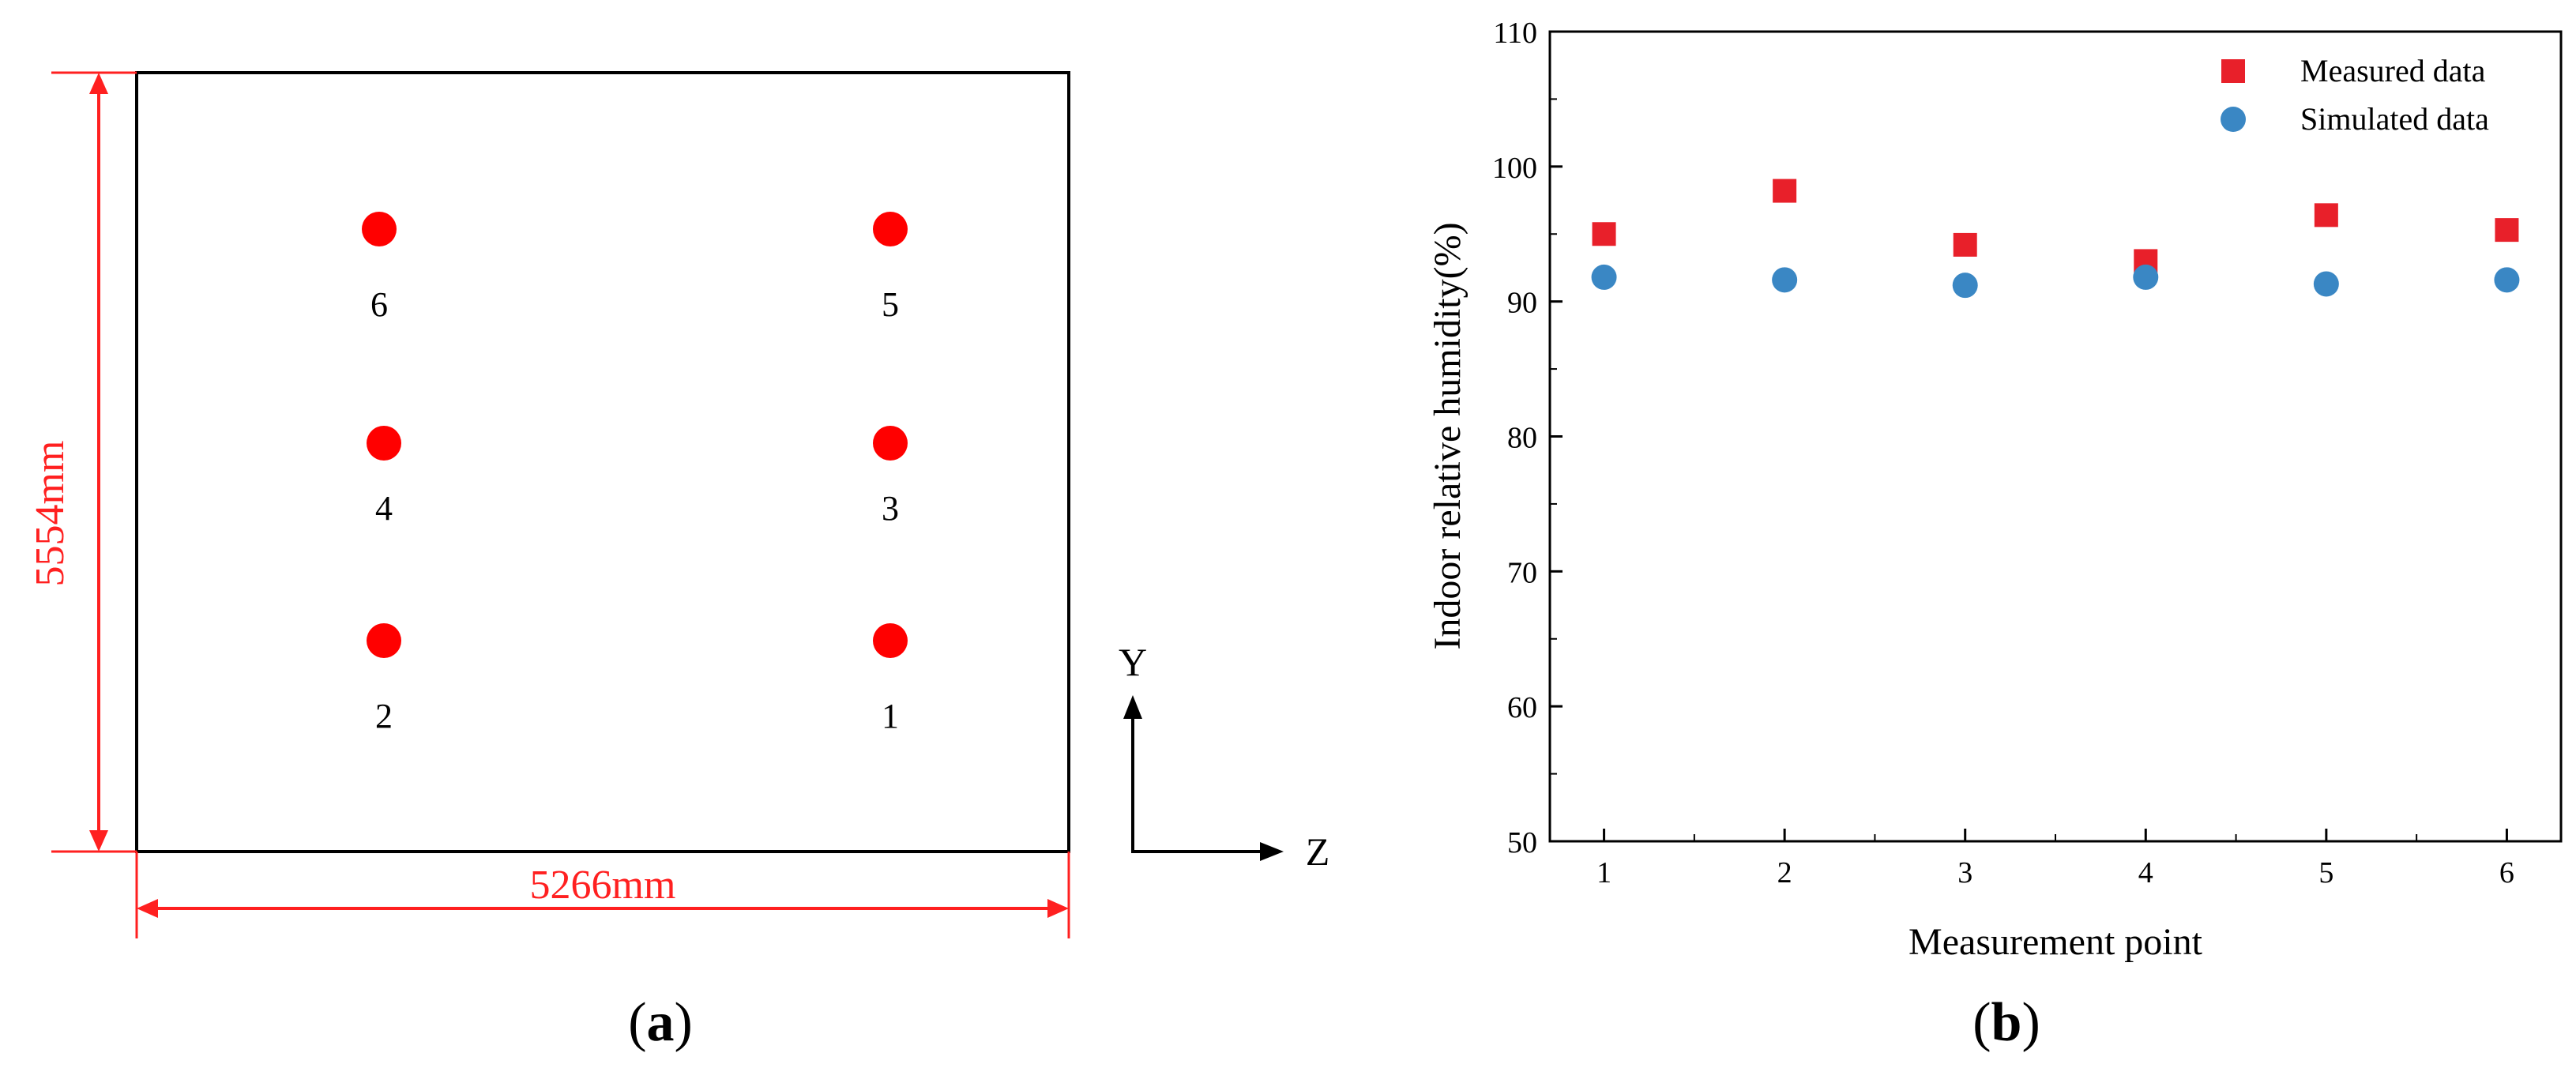 The image size is (2576, 1083). I want to click on legend: Measured data Simulated data, so click(2355, 95).